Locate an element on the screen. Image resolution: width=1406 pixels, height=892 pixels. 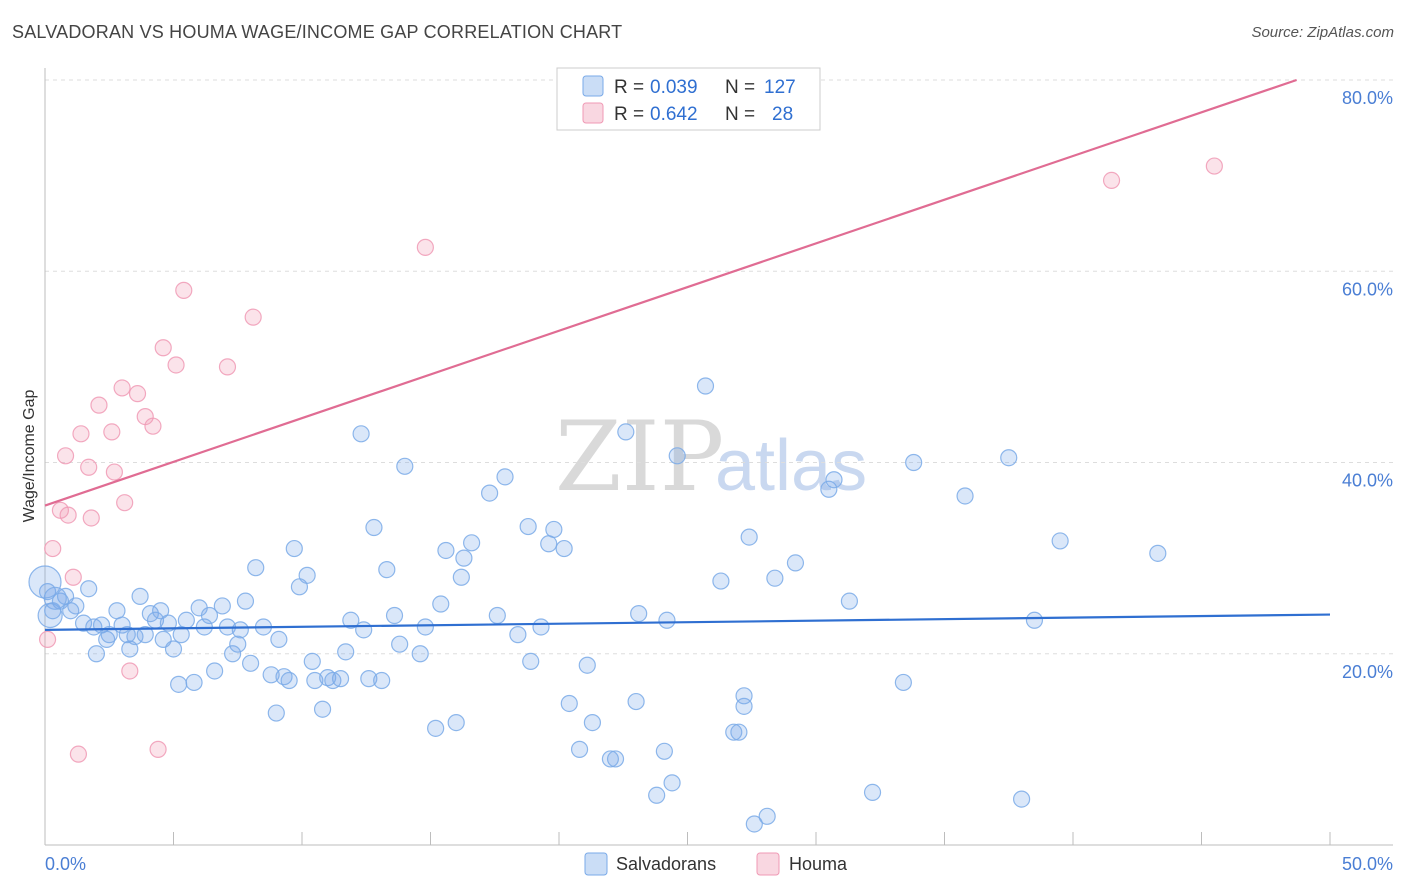
legend-n-label-salvadorans: N = is located at coordinates (740, 87).